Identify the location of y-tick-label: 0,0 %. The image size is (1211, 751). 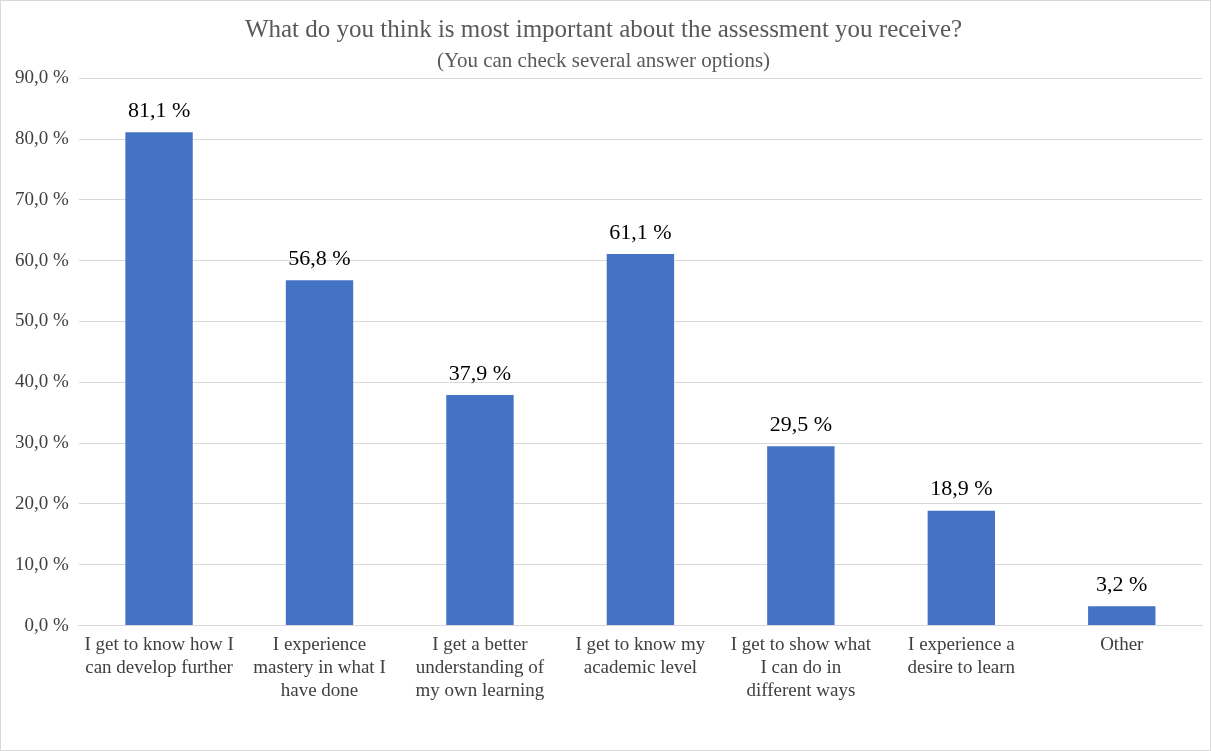
(46, 624).